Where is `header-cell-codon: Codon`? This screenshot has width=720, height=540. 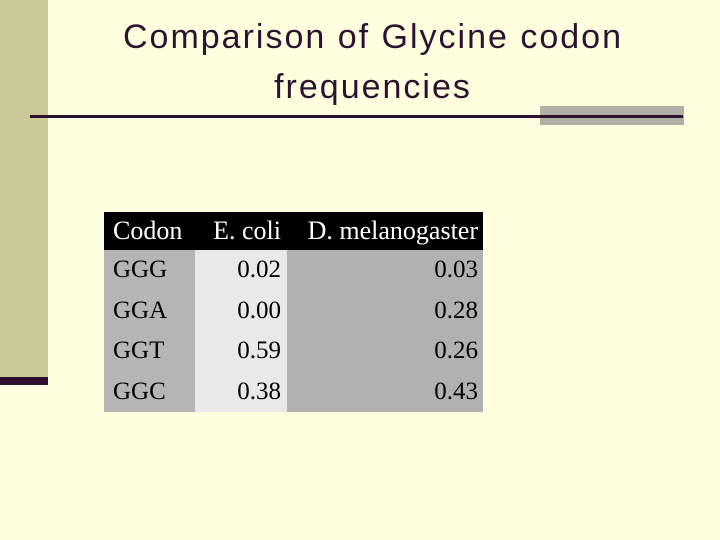
header-cell-codon: Codon is located at coordinates (148, 230).